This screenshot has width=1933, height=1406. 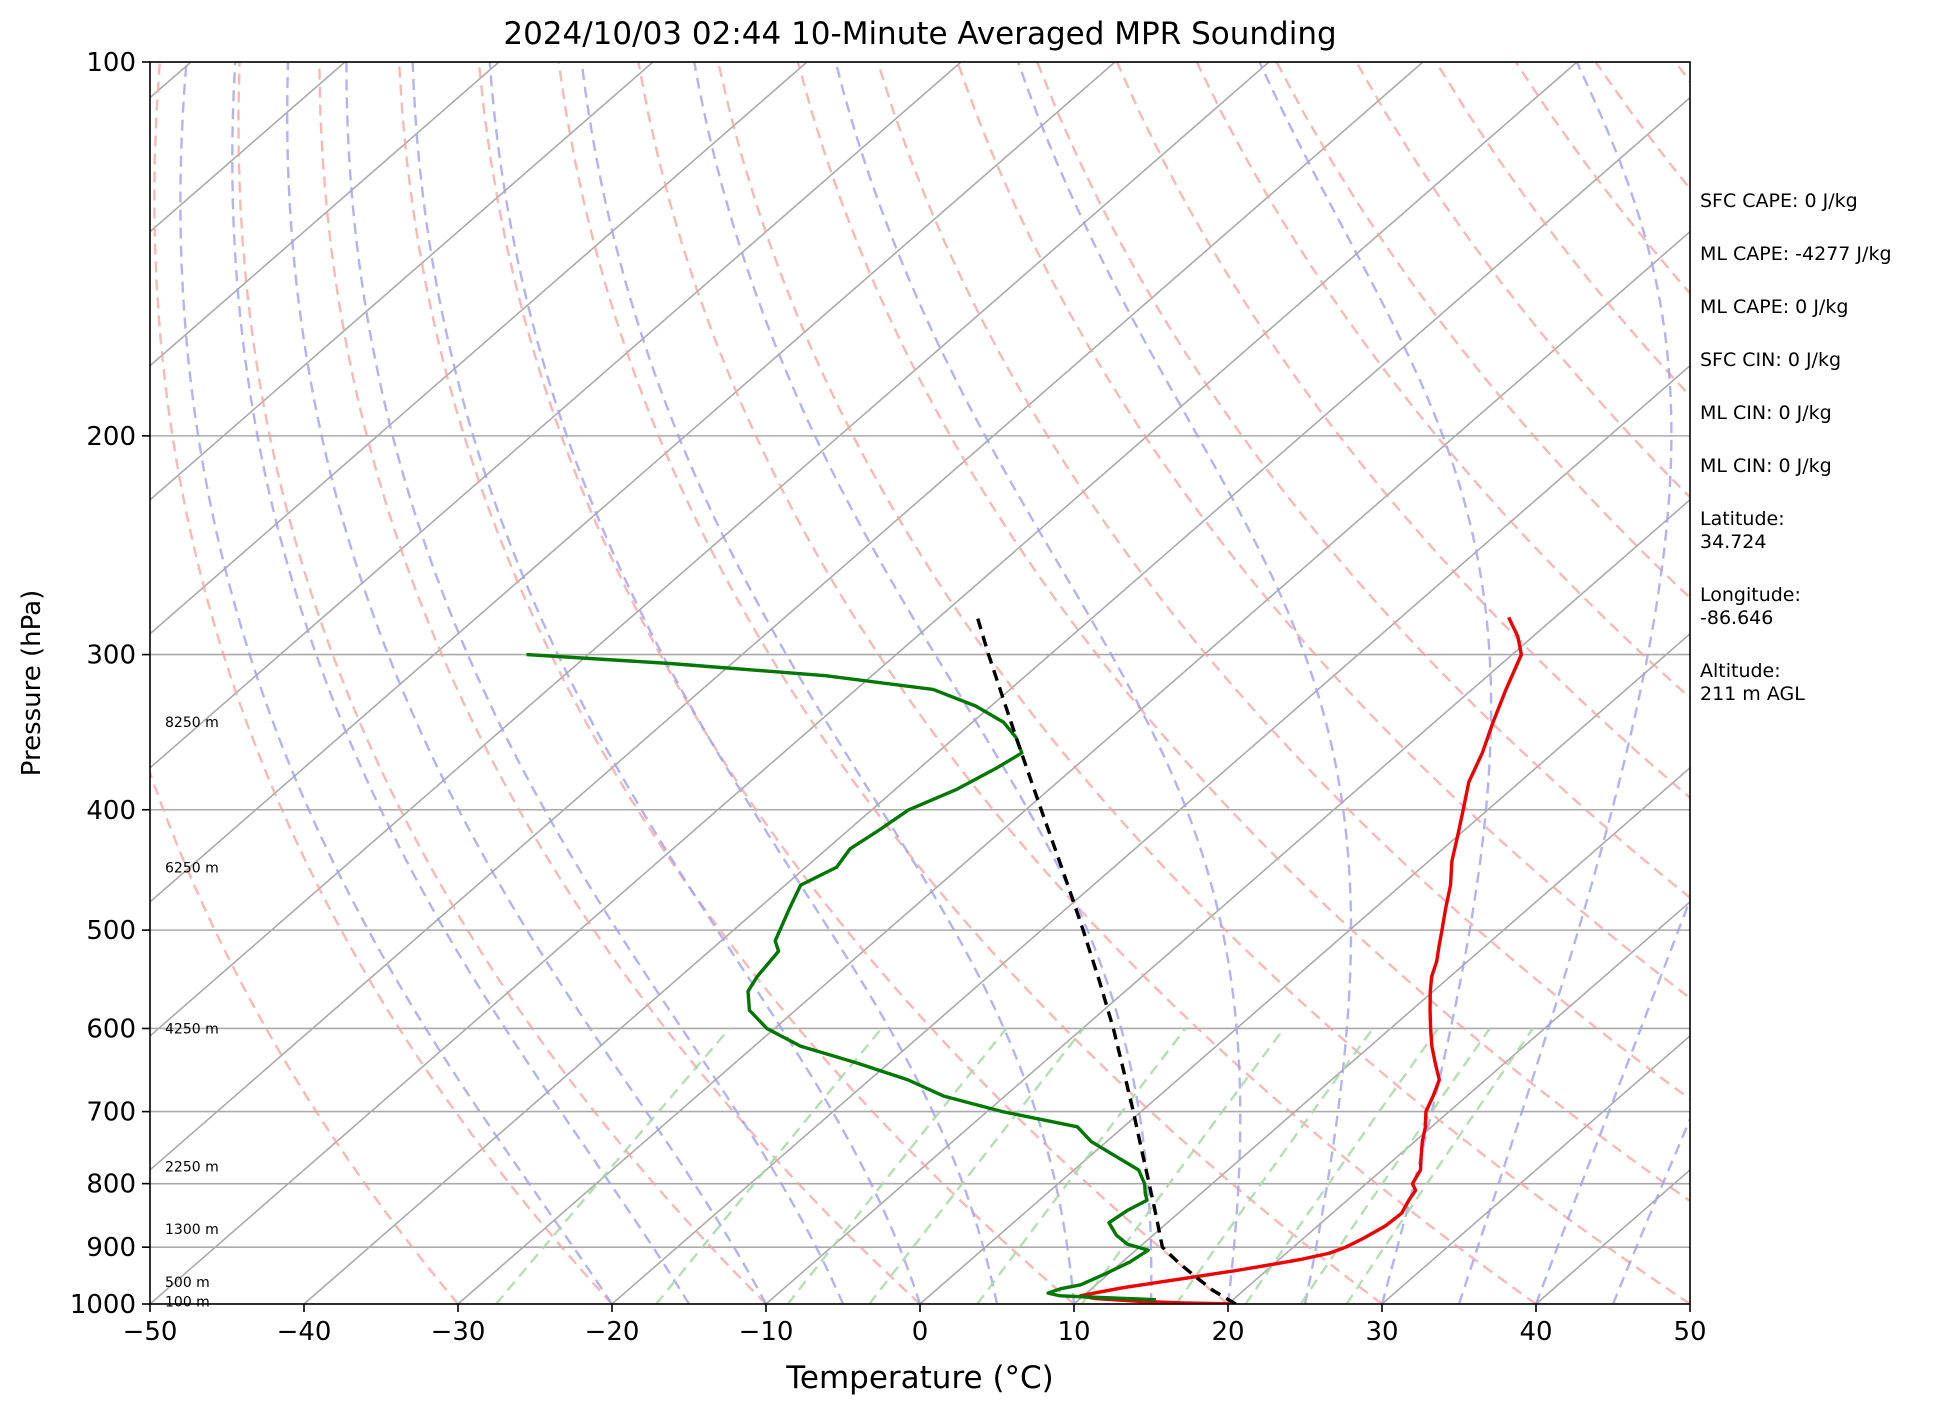 What do you see at coordinates (150, 1332) in the screenshot?
I see `x-tick-label: −50` at bounding box center [150, 1332].